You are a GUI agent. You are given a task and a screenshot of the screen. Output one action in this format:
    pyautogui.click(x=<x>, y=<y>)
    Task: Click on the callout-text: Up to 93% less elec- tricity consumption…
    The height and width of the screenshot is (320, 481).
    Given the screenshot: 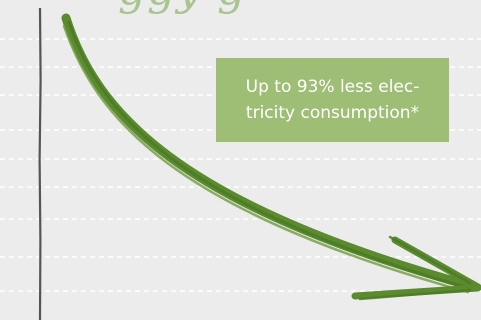 What is the action you would take?
    pyautogui.click(x=332, y=100)
    